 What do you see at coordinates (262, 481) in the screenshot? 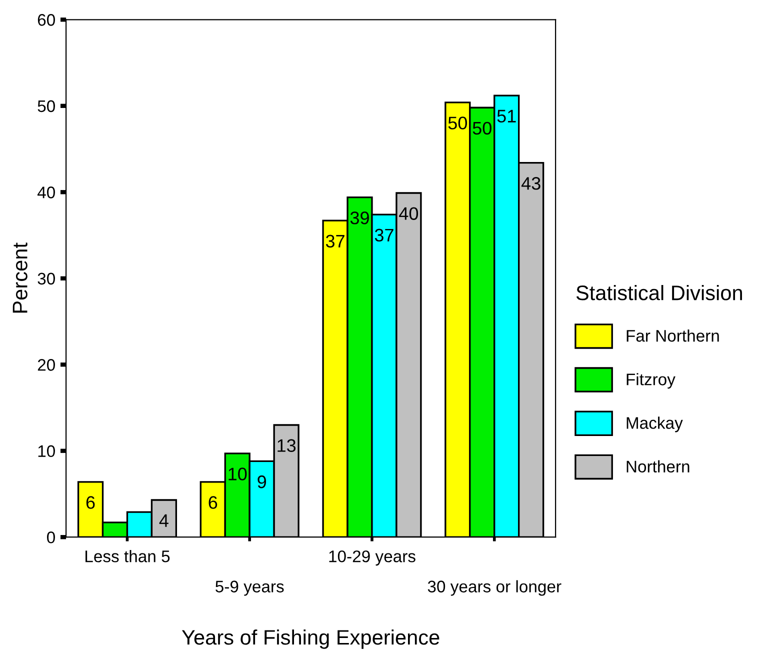
I see `data-label: 9` at bounding box center [262, 481].